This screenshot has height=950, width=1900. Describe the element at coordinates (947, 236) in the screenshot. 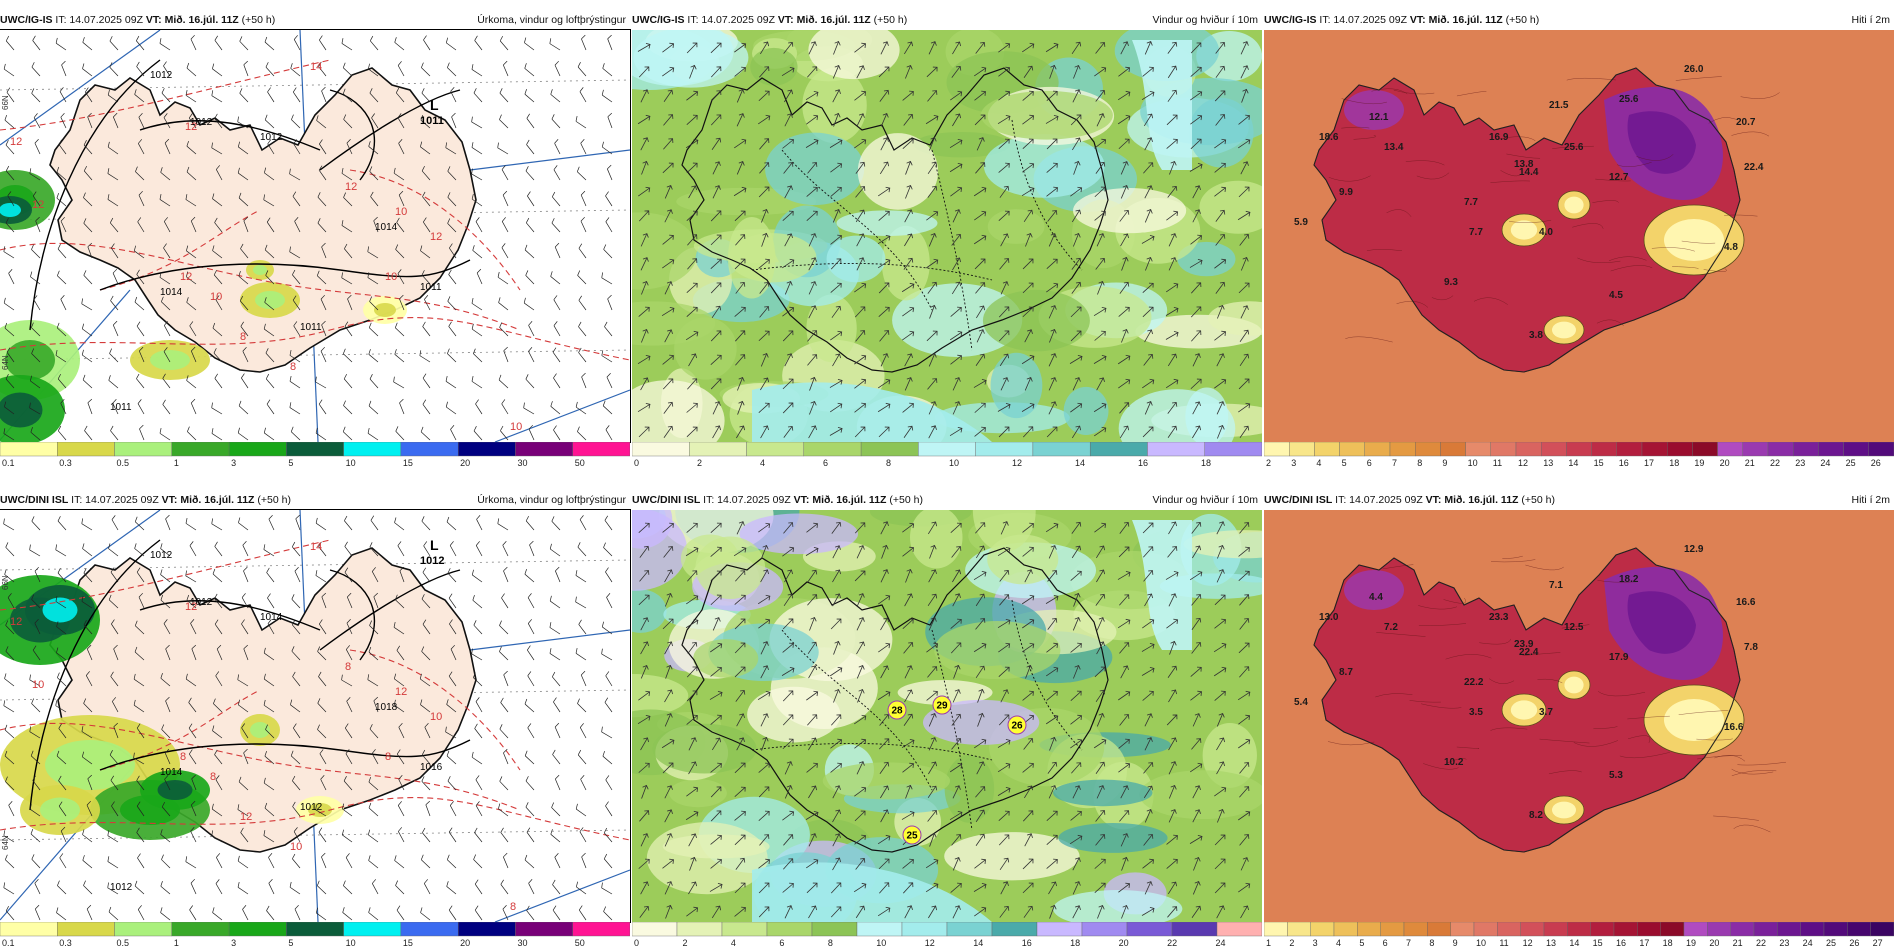

I see `wind-map` at that location.